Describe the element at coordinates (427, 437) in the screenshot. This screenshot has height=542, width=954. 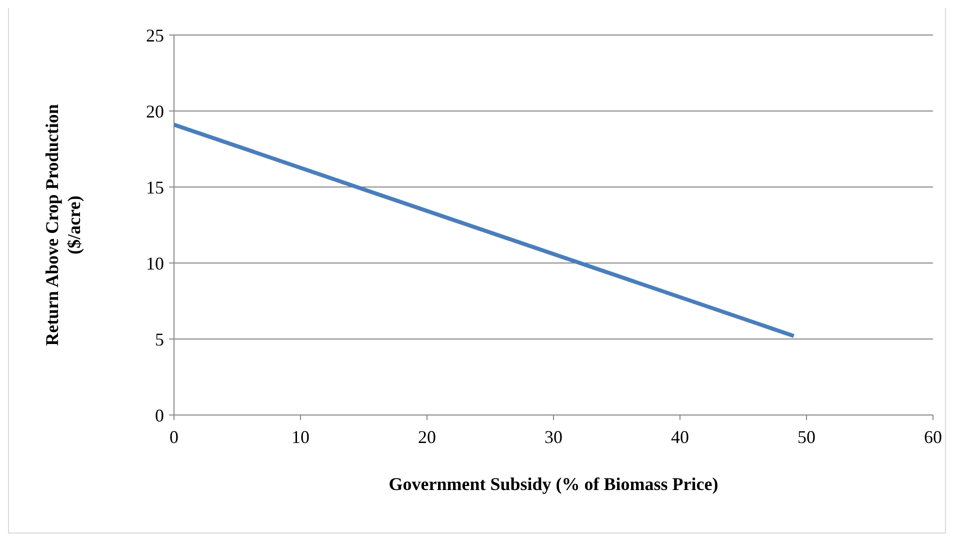
I see `x-tick-label: 20` at that location.